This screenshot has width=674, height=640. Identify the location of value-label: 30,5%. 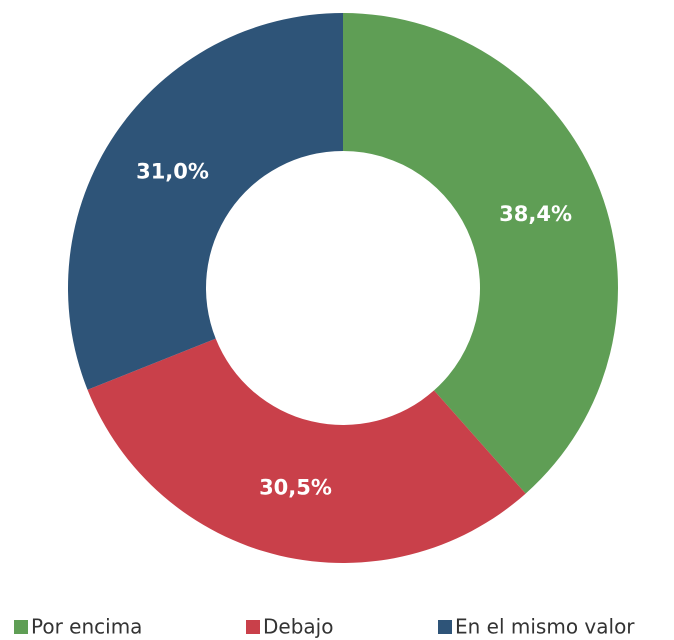
(295, 487).